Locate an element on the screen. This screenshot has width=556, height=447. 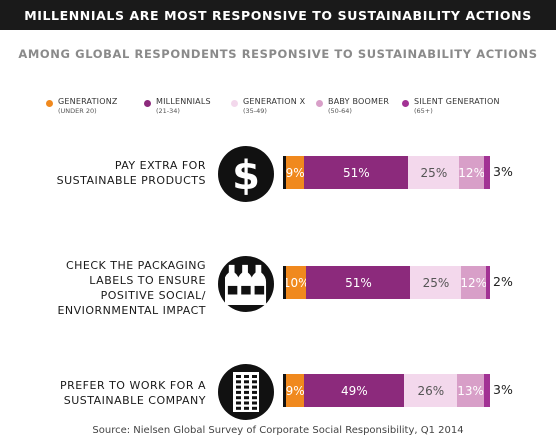
bar-segment-baby-boomer: 13% is located at coordinates (470, 390).